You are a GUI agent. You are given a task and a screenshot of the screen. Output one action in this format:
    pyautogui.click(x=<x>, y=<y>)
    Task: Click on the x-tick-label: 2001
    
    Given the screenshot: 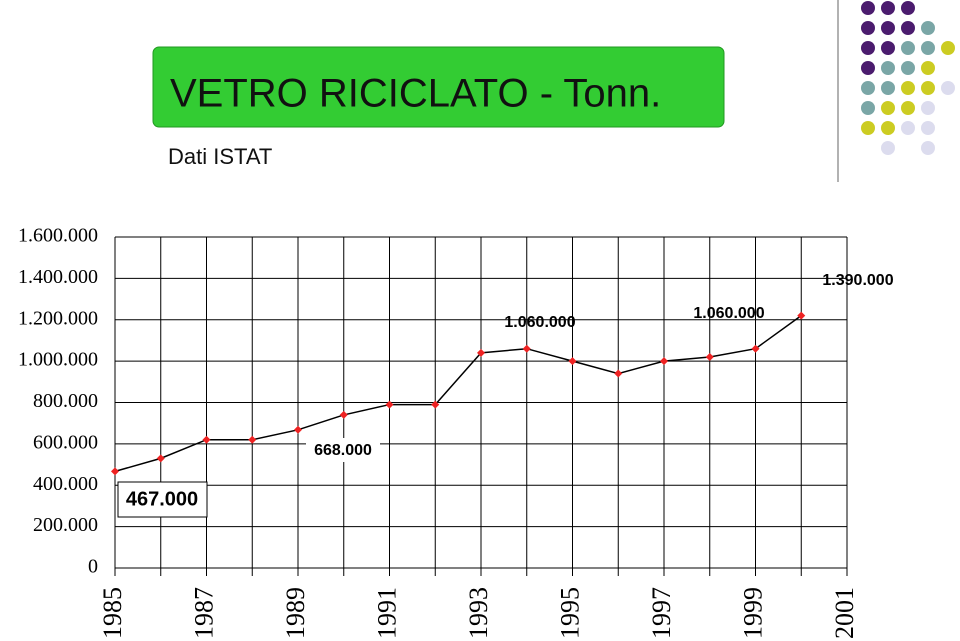 What is the action you would take?
    pyautogui.click(x=844, y=613)
    